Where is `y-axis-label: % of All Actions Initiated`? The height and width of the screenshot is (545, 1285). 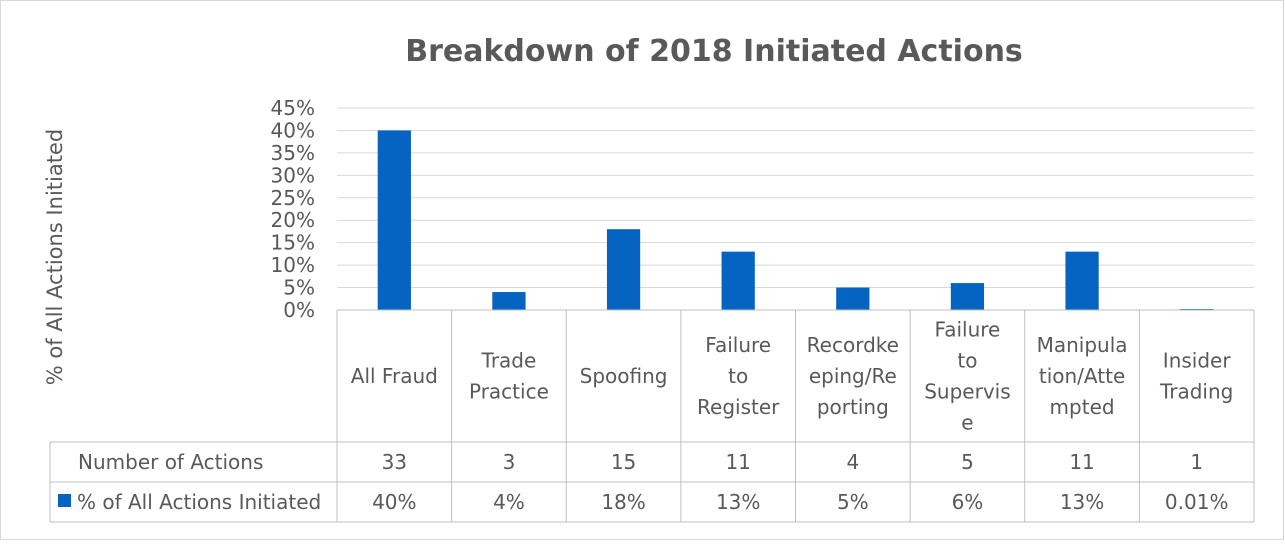
y-axis-label: % of All Actions Initiated is located at coordinates (55, 257).